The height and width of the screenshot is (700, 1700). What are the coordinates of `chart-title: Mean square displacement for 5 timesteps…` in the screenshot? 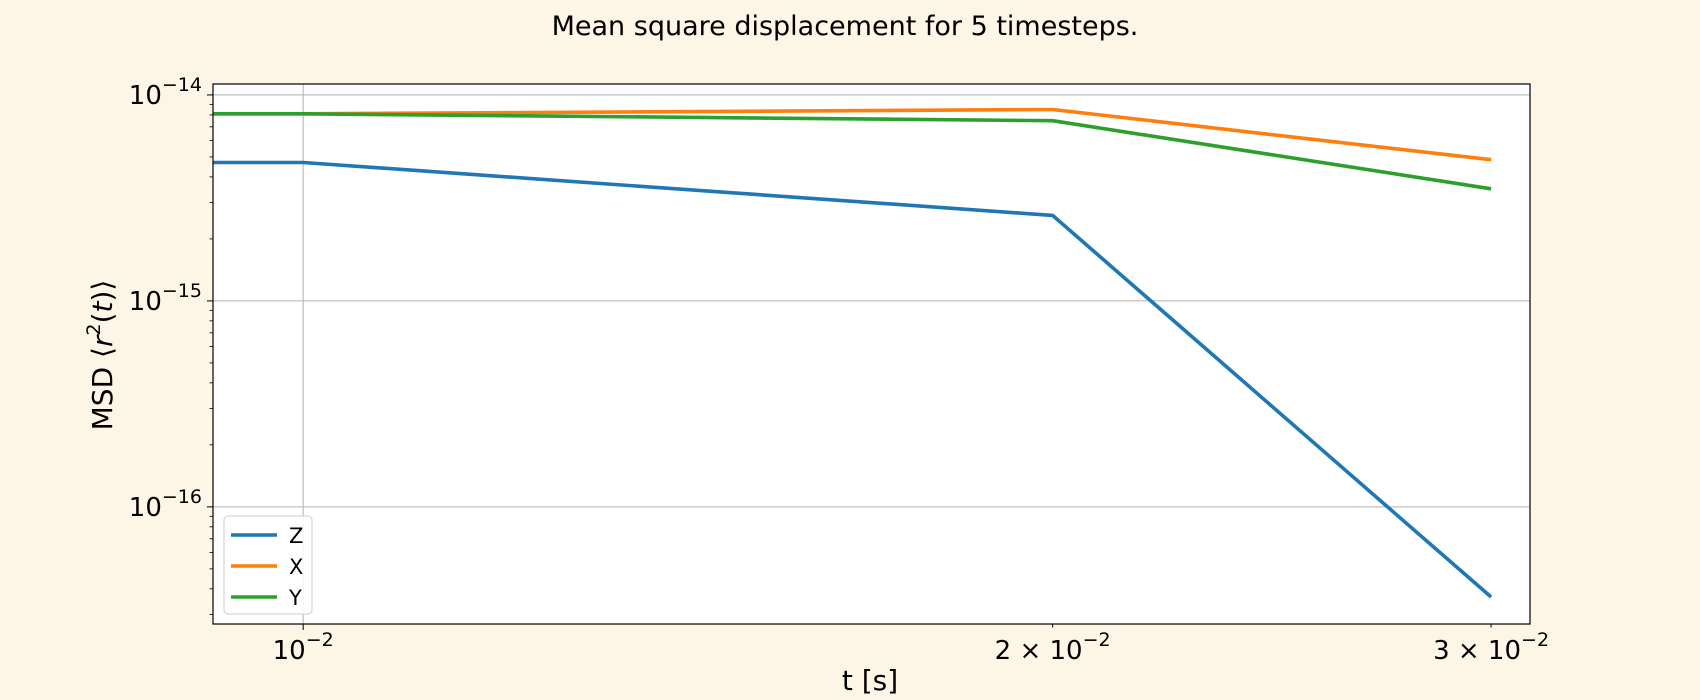 It's located at (845, 26).